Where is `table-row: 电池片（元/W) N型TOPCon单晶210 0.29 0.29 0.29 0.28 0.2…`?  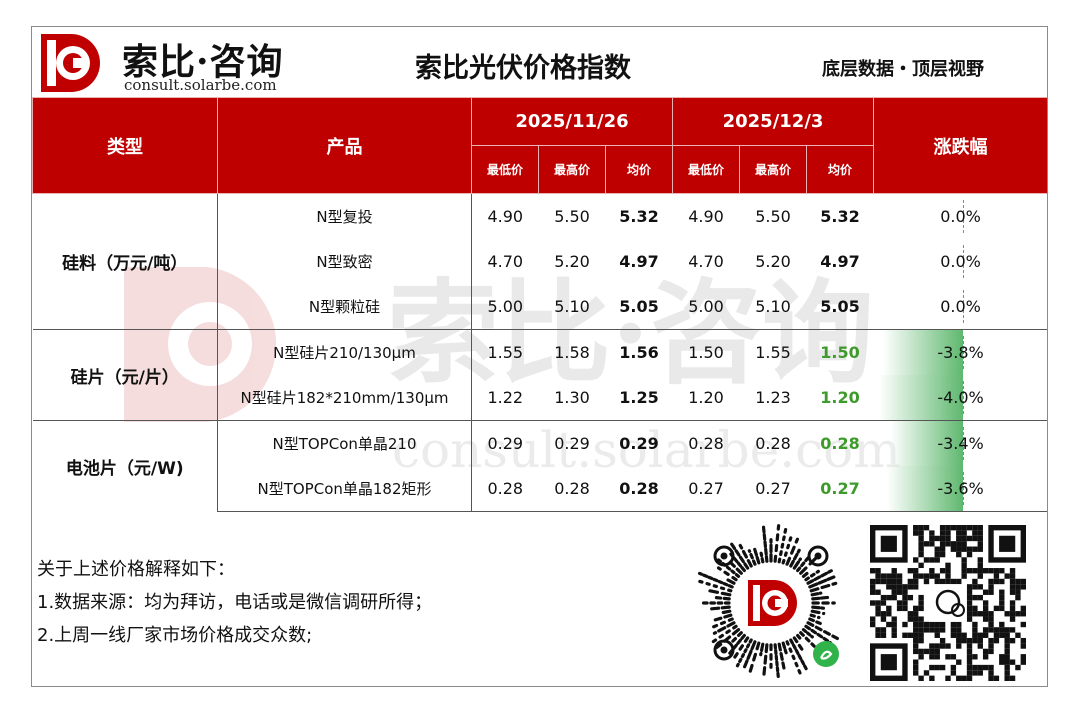 table-row: 电池片（元/W) N型TOPCon单晶210 0.29 0.29 0.29 0.28 0.2… is located at coordinates (539, 466).